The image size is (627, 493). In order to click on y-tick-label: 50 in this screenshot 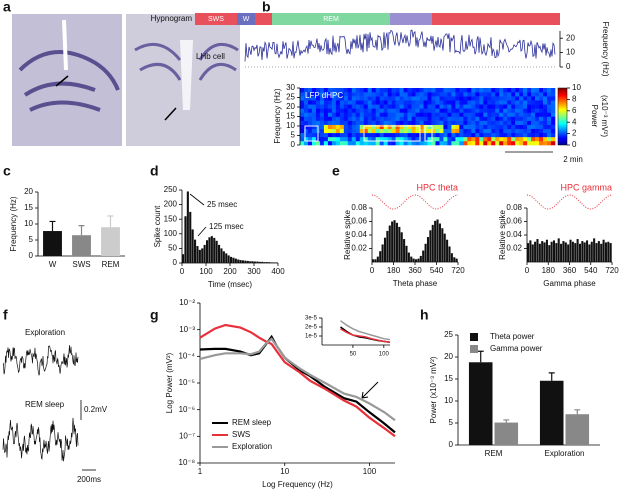, I will do `click(172, 248)`.